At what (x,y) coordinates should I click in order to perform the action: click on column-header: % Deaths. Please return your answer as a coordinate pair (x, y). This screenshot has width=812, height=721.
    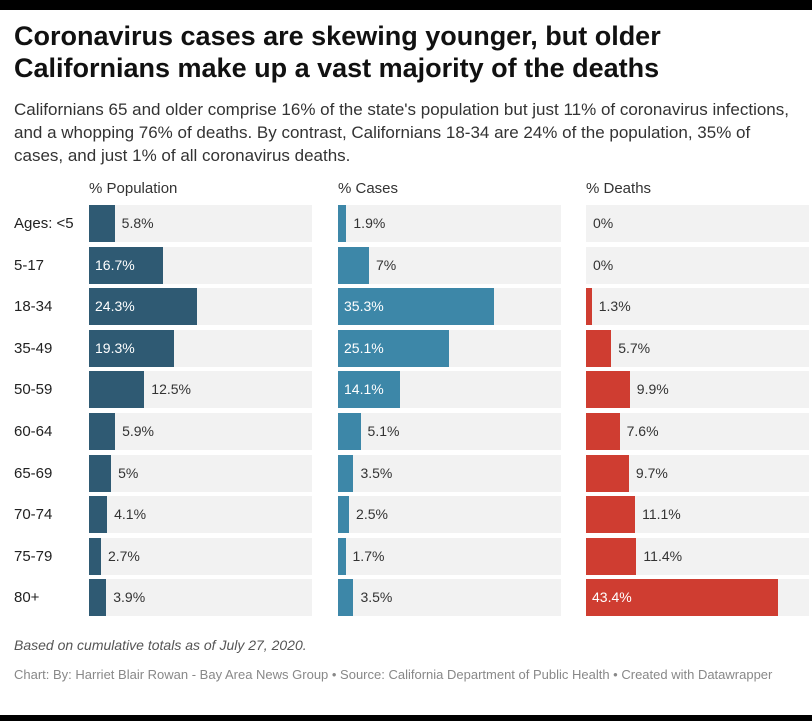
    Looking at the image, I should click on (619, 188).